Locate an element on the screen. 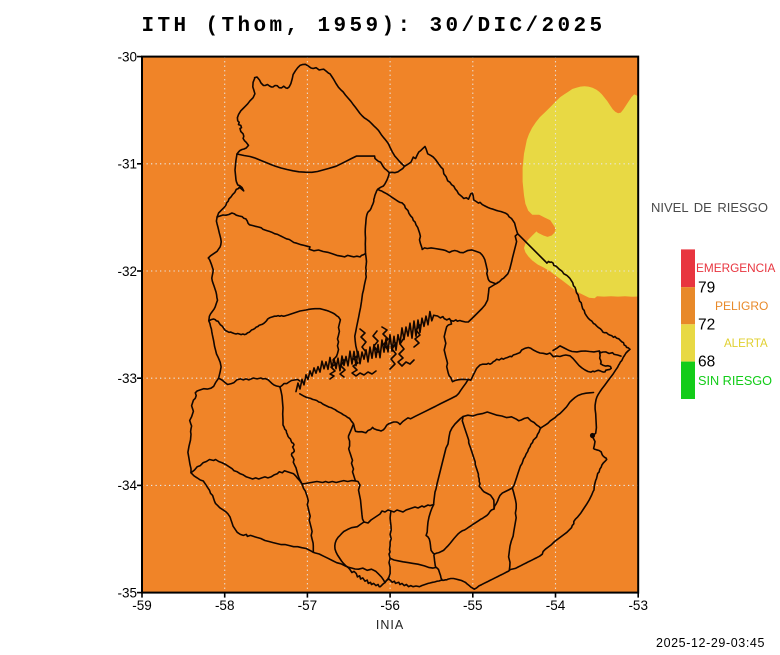  svg-text: -59 is located at coordinates (142, 605).